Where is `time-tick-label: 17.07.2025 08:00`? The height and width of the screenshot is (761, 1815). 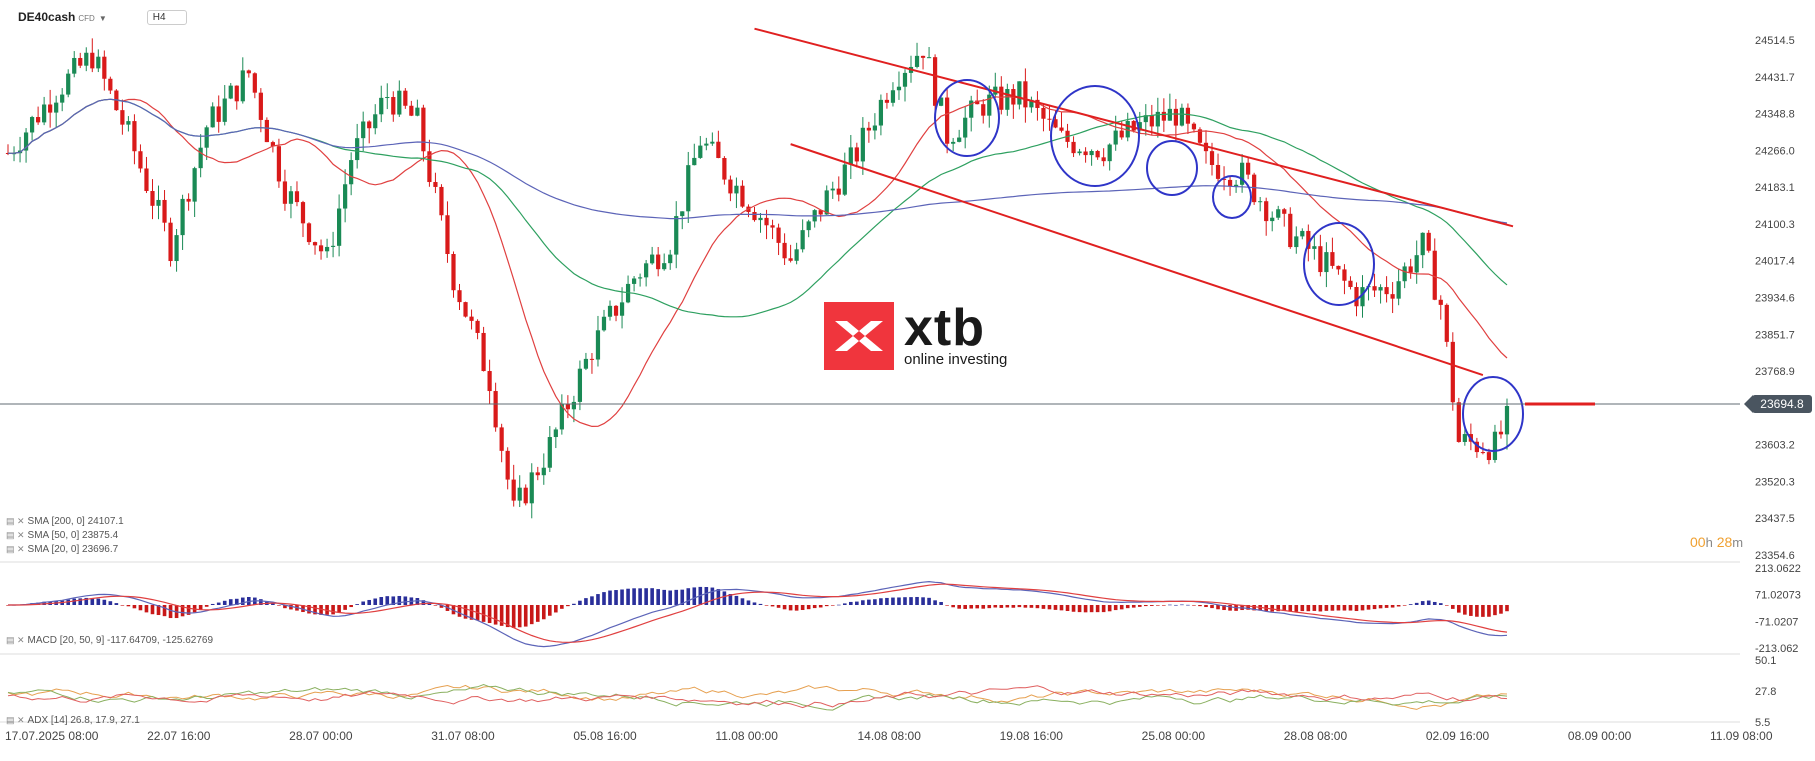 time-tick-label: 17.07.2025 08:00 is located at coordinates (52, 736).